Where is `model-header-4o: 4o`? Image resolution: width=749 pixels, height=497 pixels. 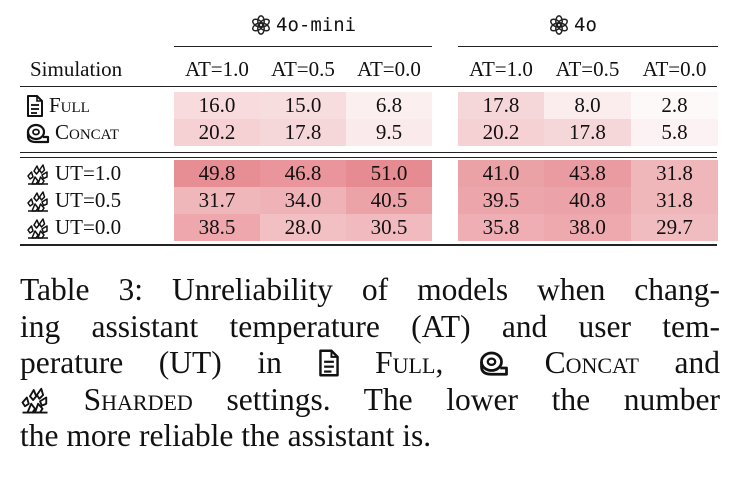 model-header-4o: 4o is located at coordinates (572, 25).